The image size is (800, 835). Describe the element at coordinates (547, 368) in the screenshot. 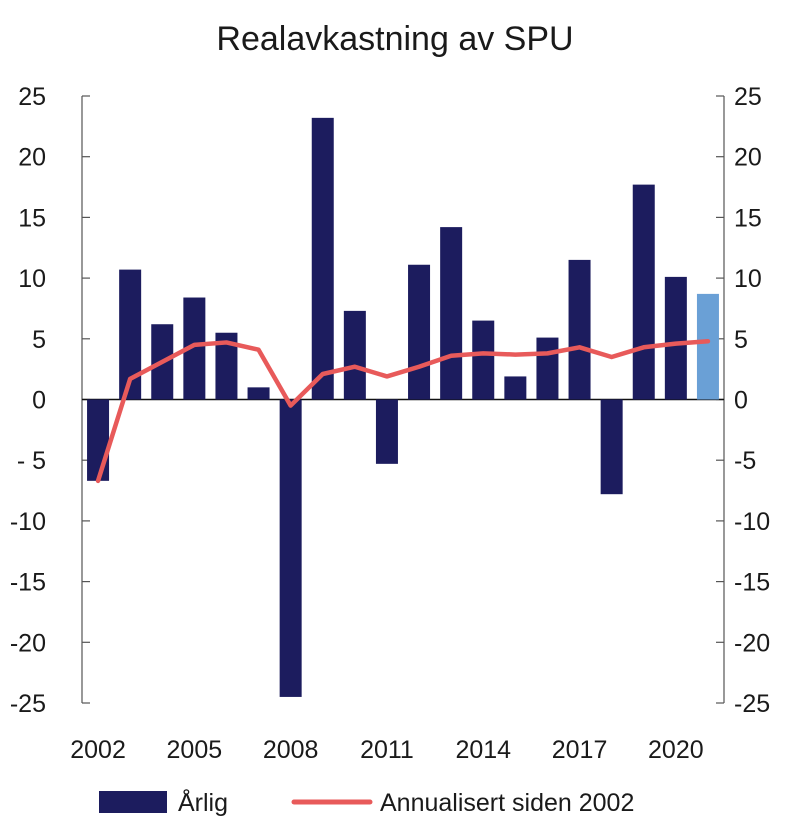

I see `bar-2016` at that location.